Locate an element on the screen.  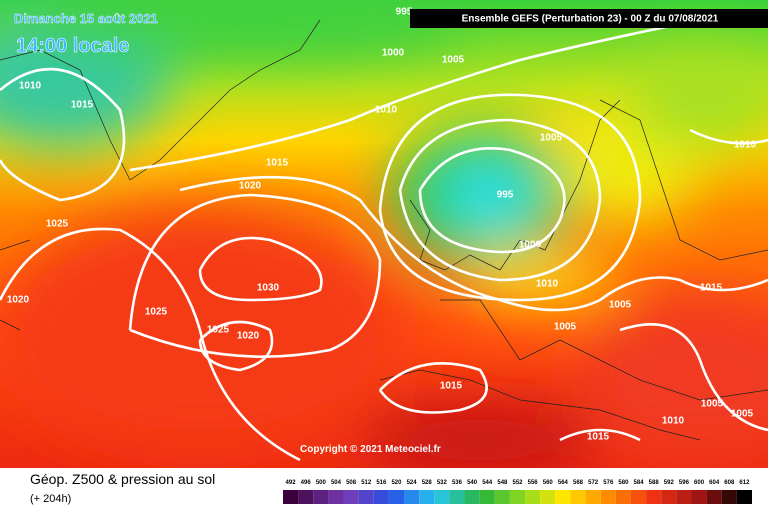
scale-label: 564 is located at coordinates (563, 483).